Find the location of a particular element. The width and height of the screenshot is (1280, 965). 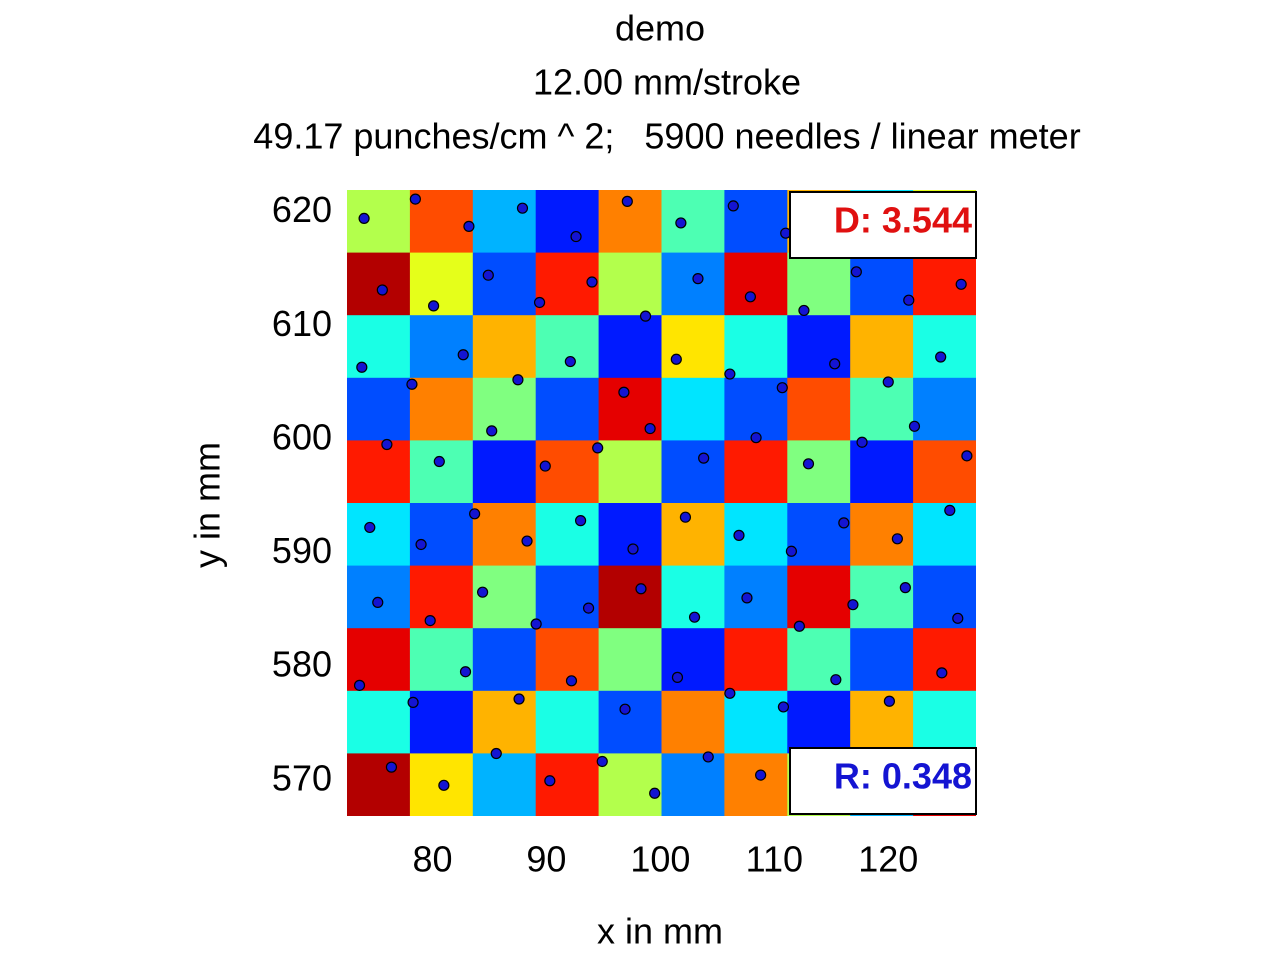

x-tick-label: 110 is located at coordinates (774, 859).